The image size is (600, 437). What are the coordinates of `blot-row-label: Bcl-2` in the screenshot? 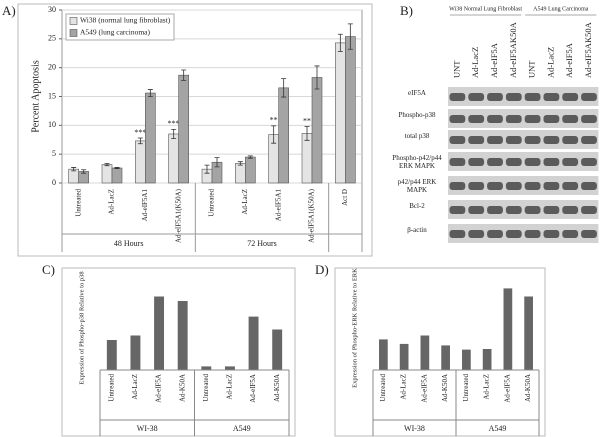 It's located at (417, 206).